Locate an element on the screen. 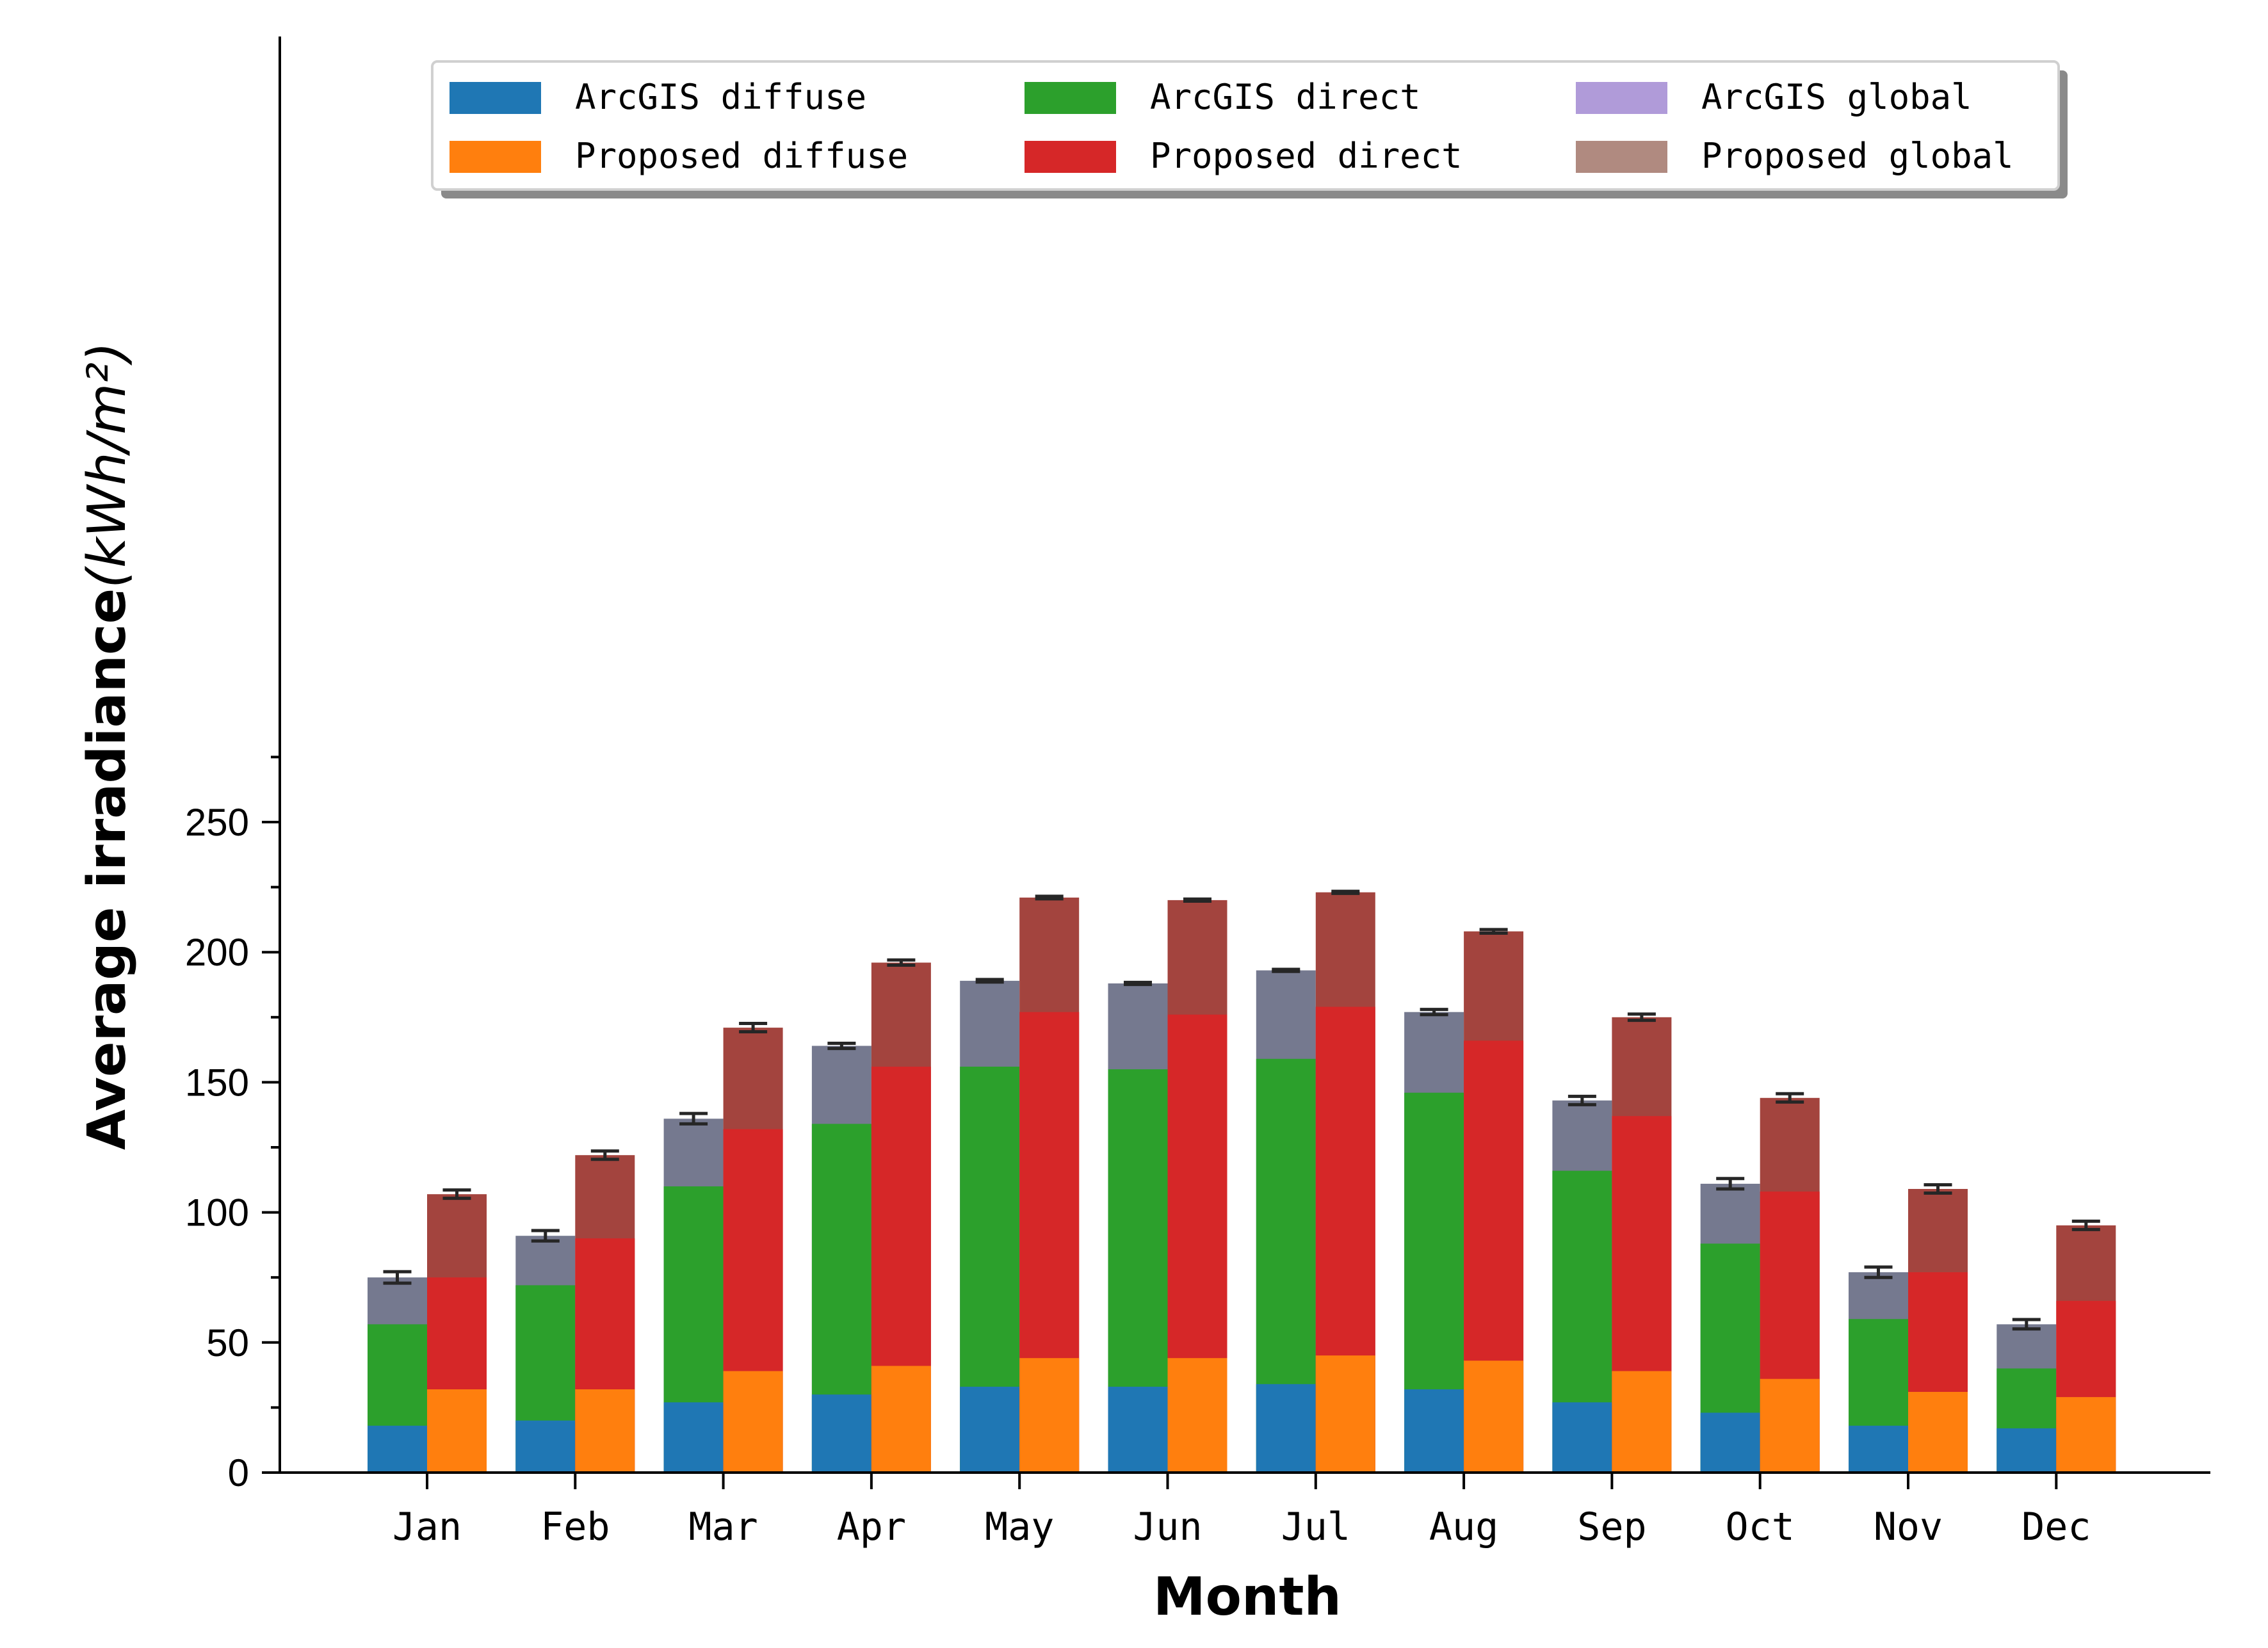 This screenshot has height=1648, width=2268. bar-arcgis-diffuse-oct is located at coordinates (1730, 1442).